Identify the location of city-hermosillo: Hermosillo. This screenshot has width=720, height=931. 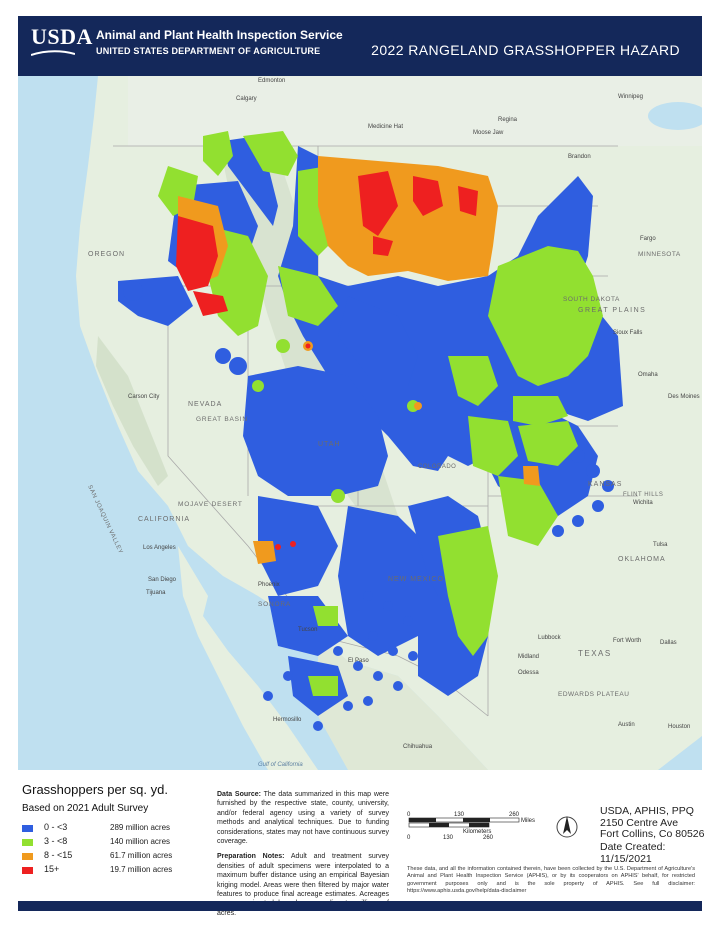
(287, 720).